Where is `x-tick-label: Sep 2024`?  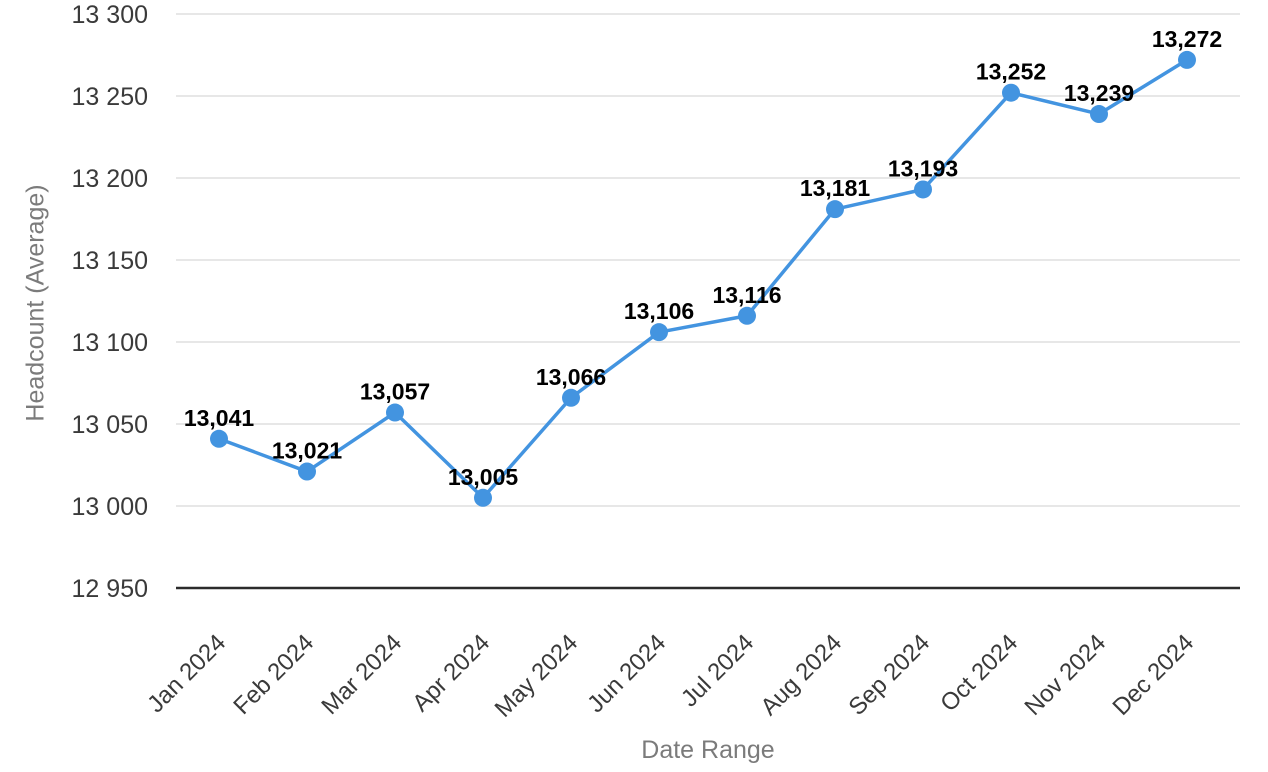
x-tick-label: Sep 2024 is located at coordinates (889, 675).